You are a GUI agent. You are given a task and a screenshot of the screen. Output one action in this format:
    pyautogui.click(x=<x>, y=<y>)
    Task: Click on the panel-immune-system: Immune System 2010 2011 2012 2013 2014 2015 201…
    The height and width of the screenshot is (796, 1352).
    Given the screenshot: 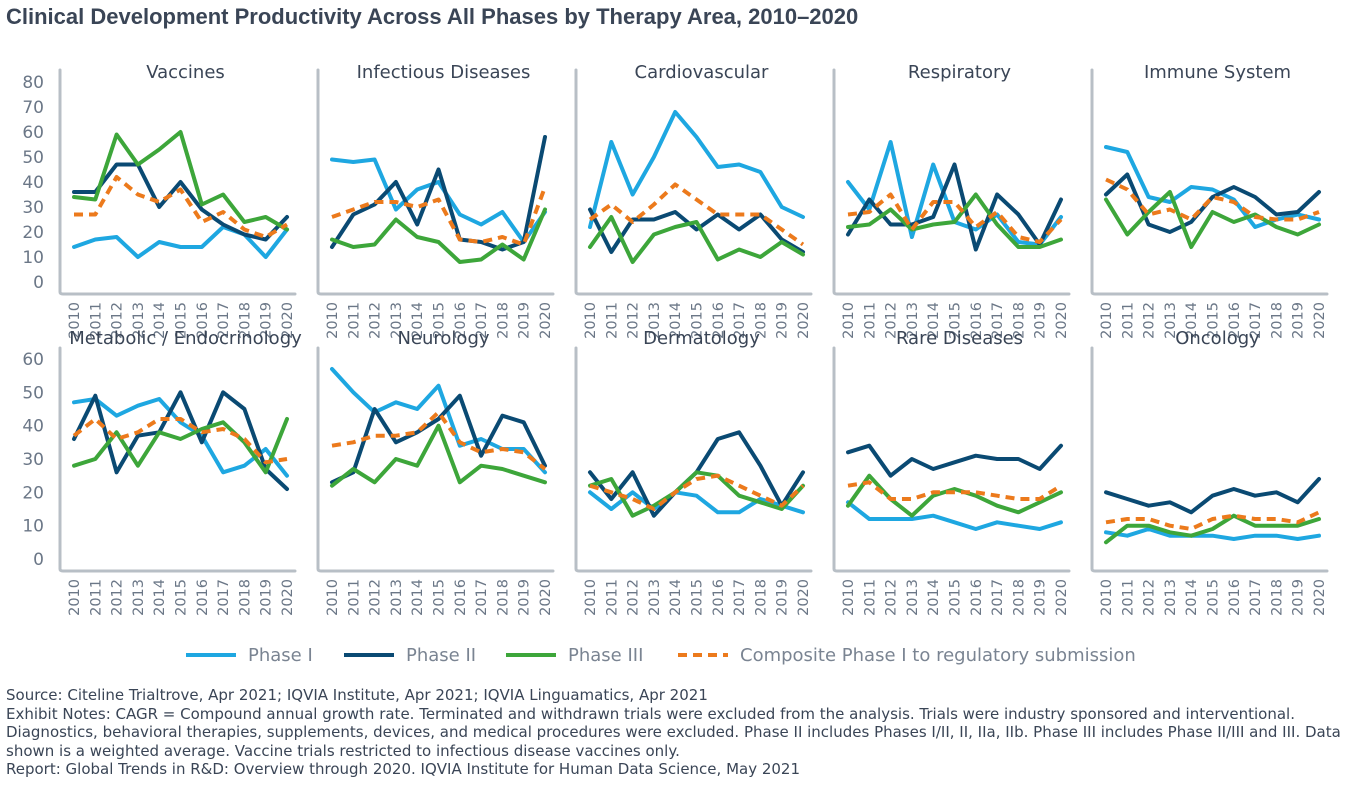 What is the action you would take?
    pyautogui.click(x=1209, y=200)
    